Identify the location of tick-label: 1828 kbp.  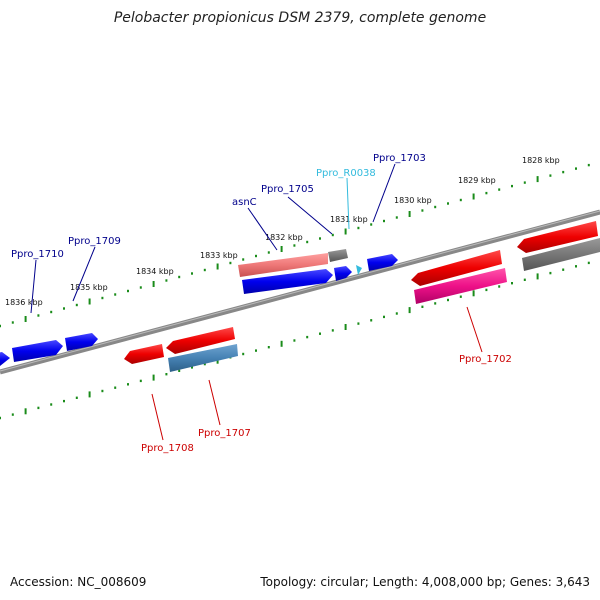
(541, 160).